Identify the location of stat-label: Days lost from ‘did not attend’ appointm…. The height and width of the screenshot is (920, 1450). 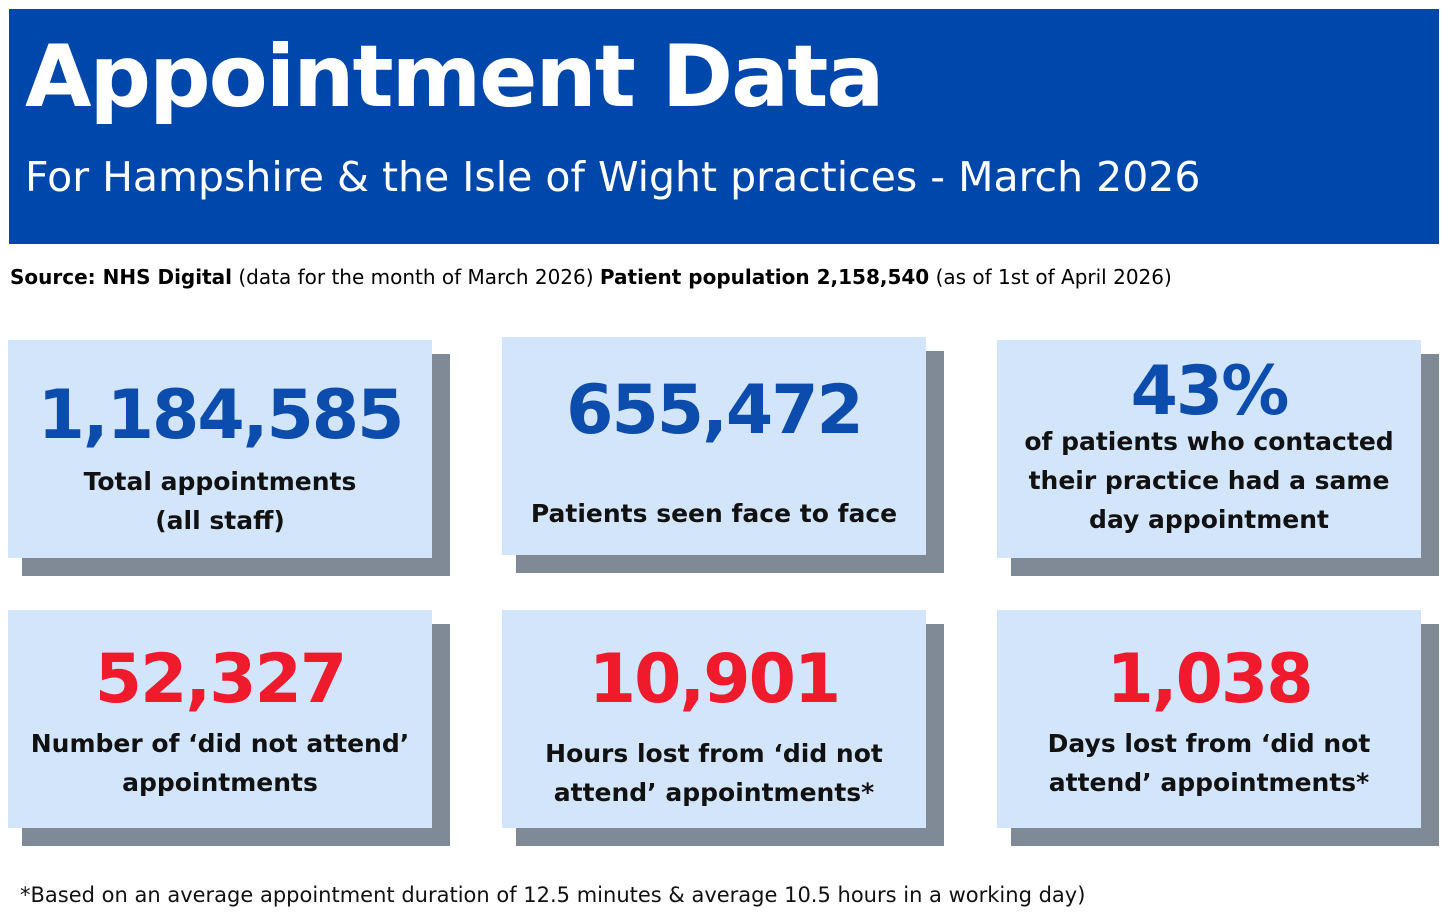
(1209, 763).